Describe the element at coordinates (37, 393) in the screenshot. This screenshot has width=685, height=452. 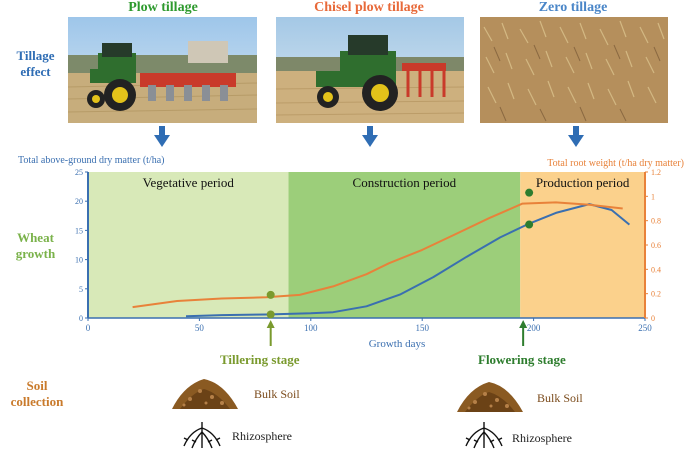
I see `soil-collection-label: Soil collection` at that location.